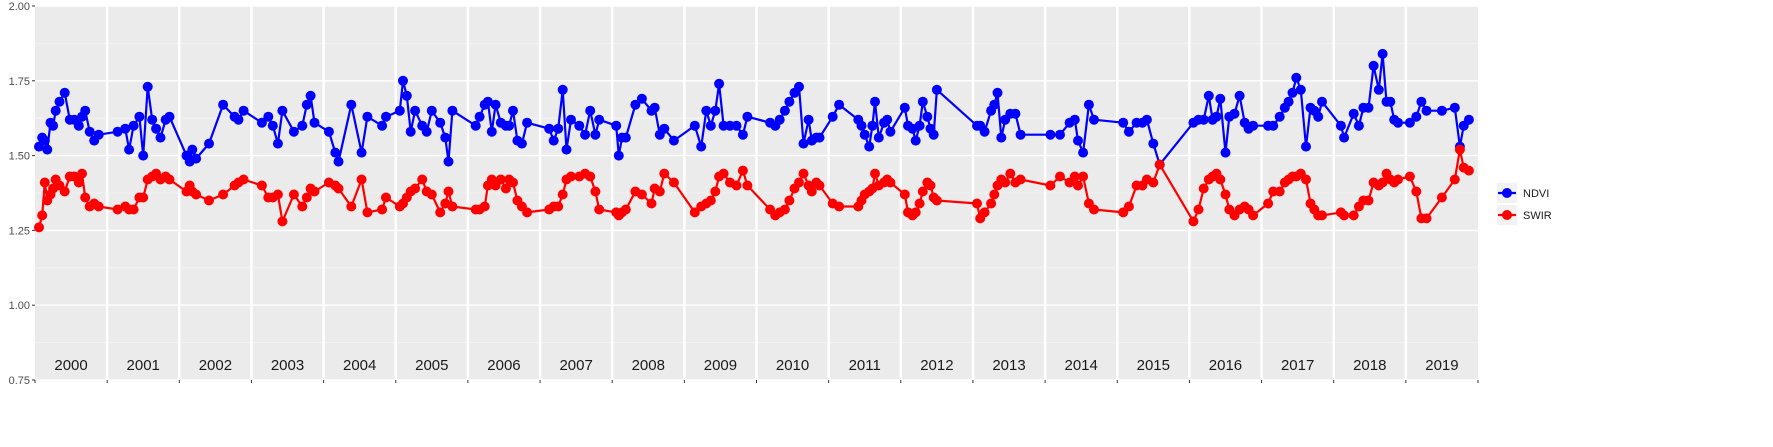 Image resolution: width=1773 pixels, height=447 pixels. Describe the element at coordinates (287, 365) in the screenshot. I see `facet-label: 2003` at that location.